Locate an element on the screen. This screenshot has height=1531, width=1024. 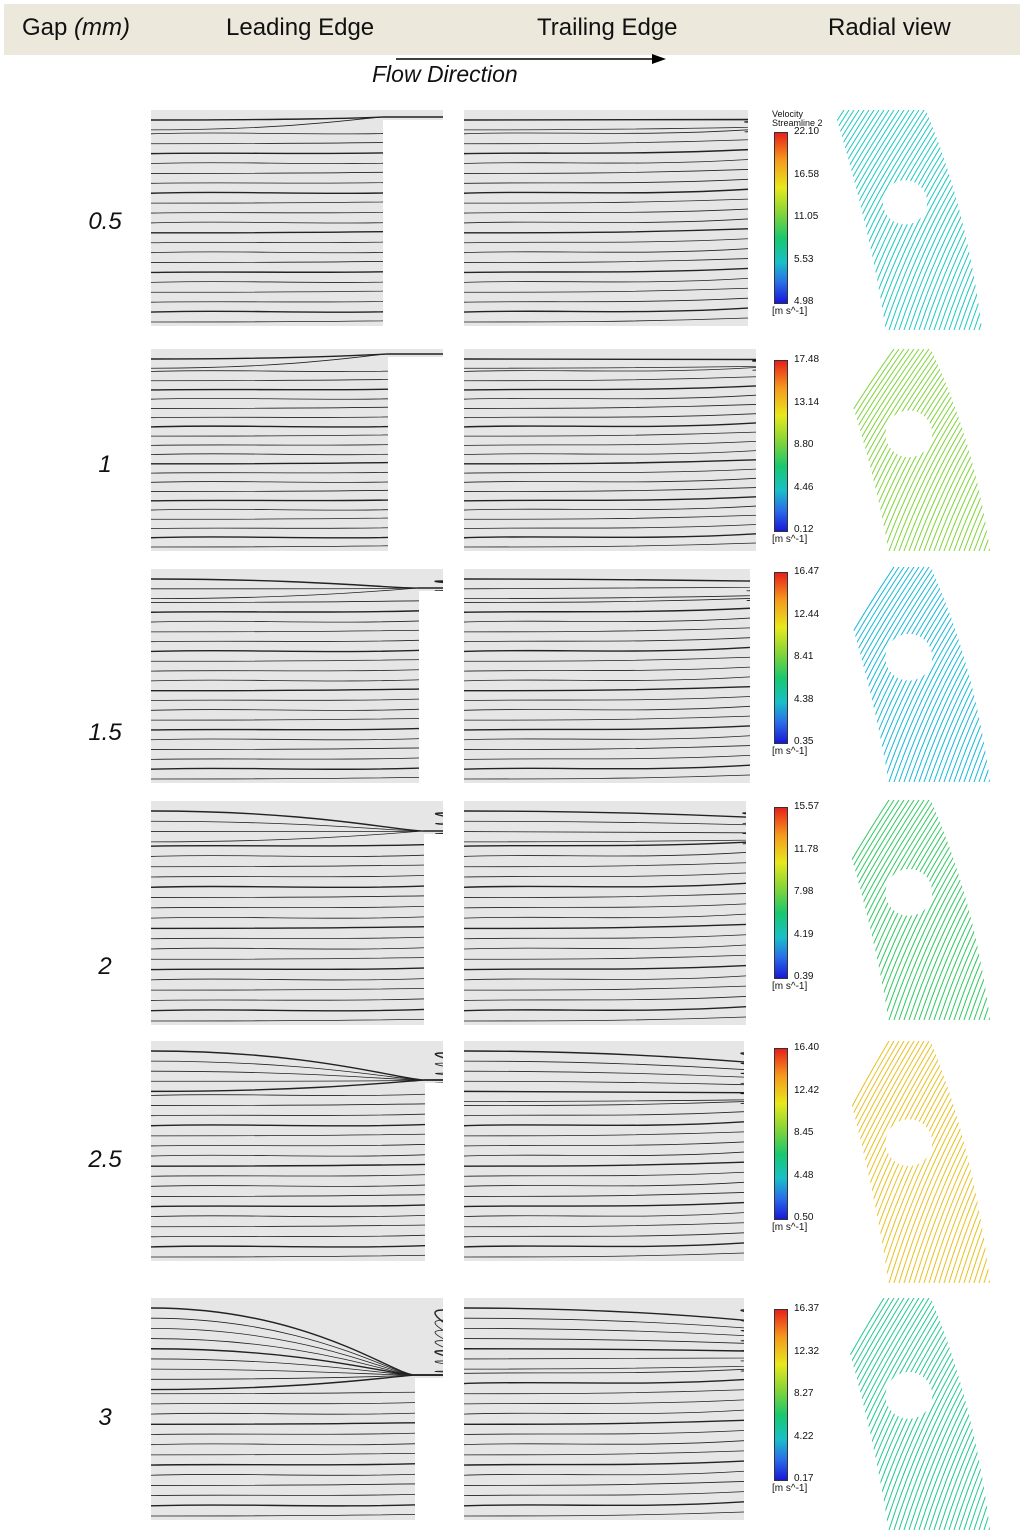
radial-view-plot is located at coordinates (912, 674).